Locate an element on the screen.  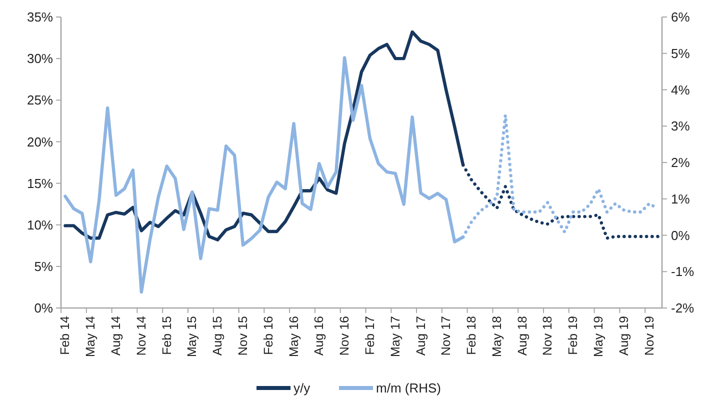
x-tick-label: Feb 14 is located at coordinates (65, 335).